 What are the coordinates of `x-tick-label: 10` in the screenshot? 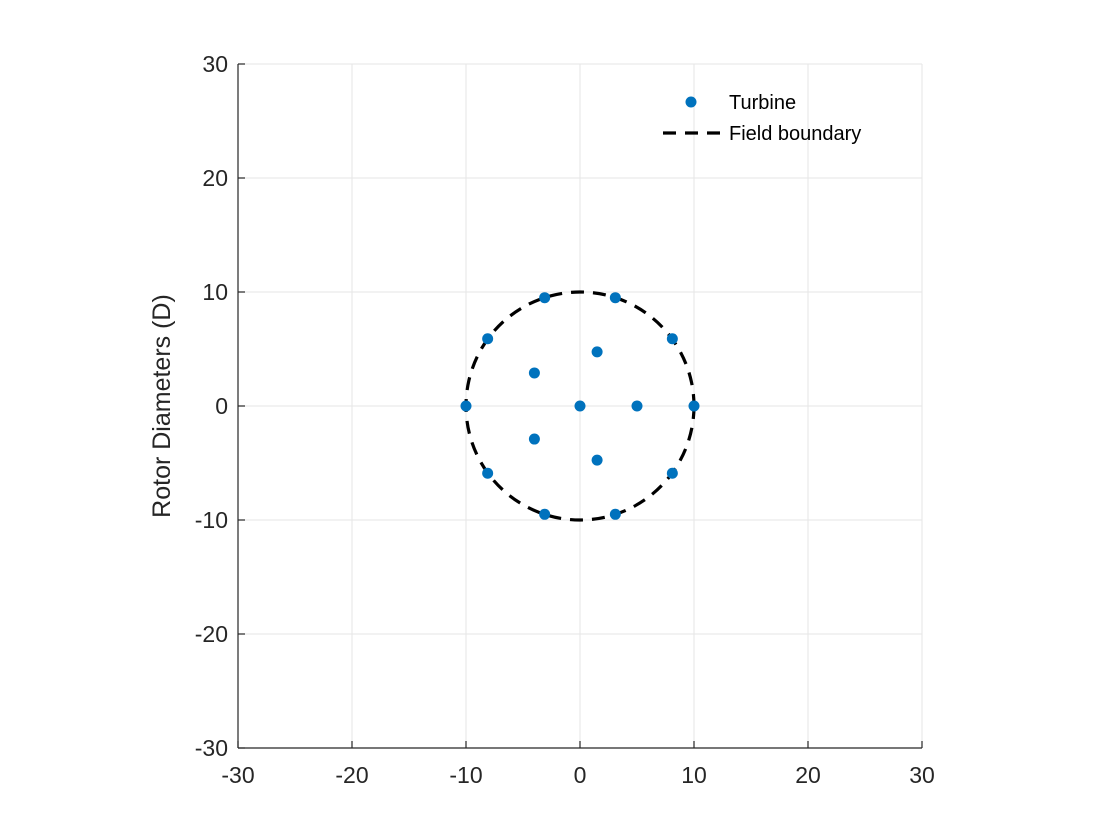 It's located at (694, 775).